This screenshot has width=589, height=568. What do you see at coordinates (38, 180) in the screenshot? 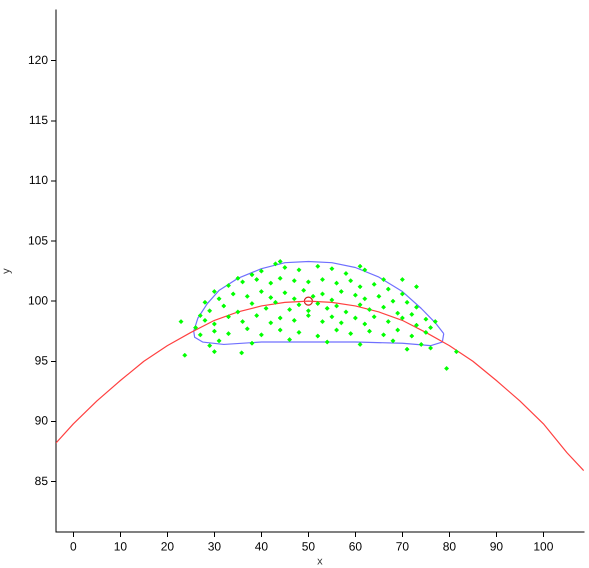
I see `y-tick-label: 110` at bounding box center [38, 180].